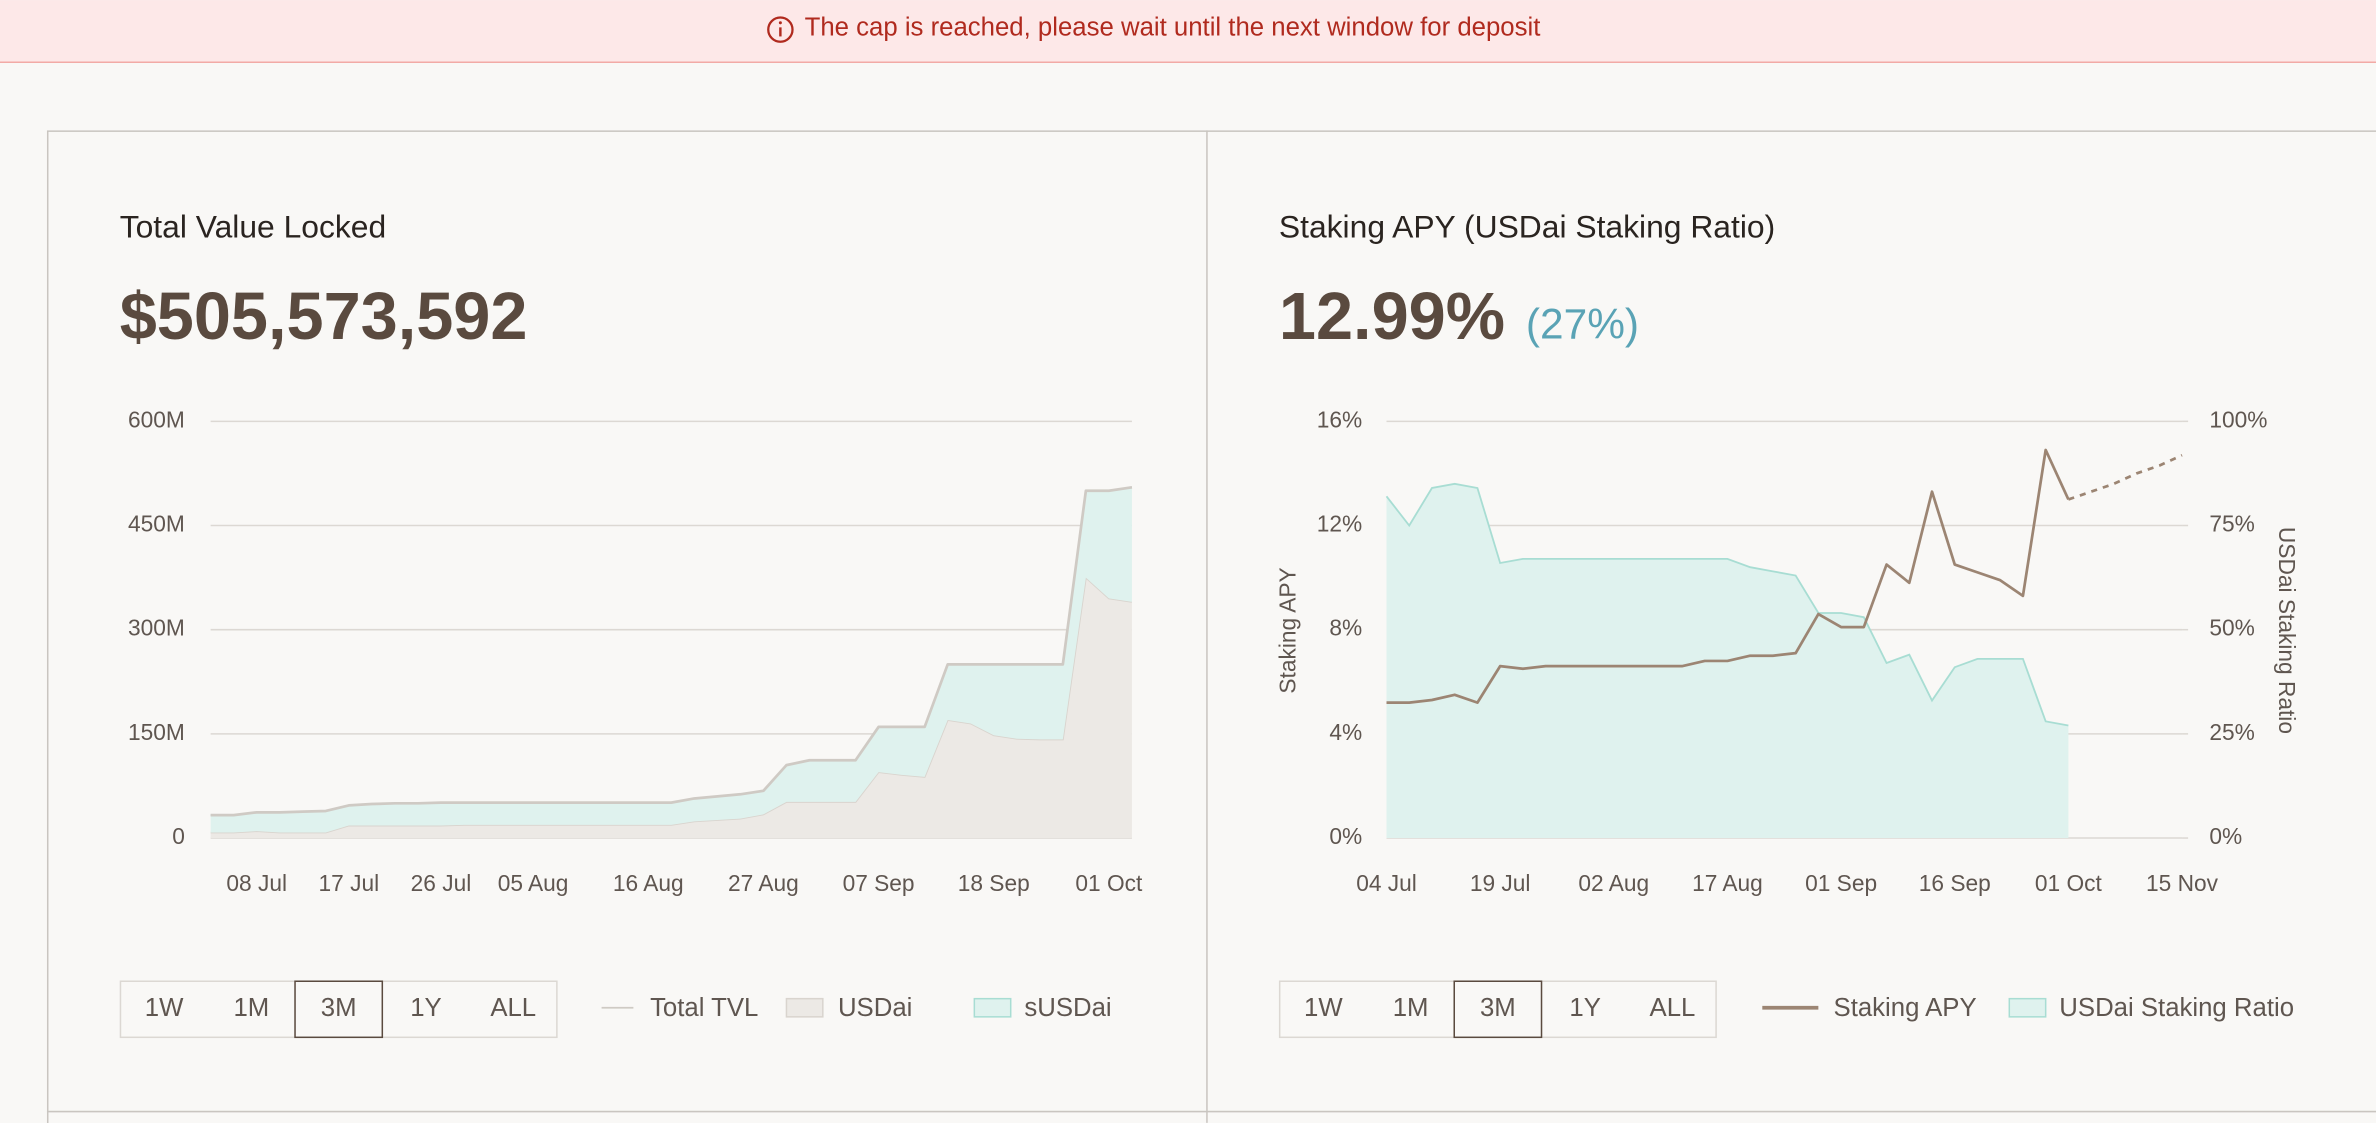 The height and width of the screenshot is (1123, 2376). Describe the element at coordinates (1613, 883) in the screenshot. I see `x-tick-label: 02 Aug` at that location.